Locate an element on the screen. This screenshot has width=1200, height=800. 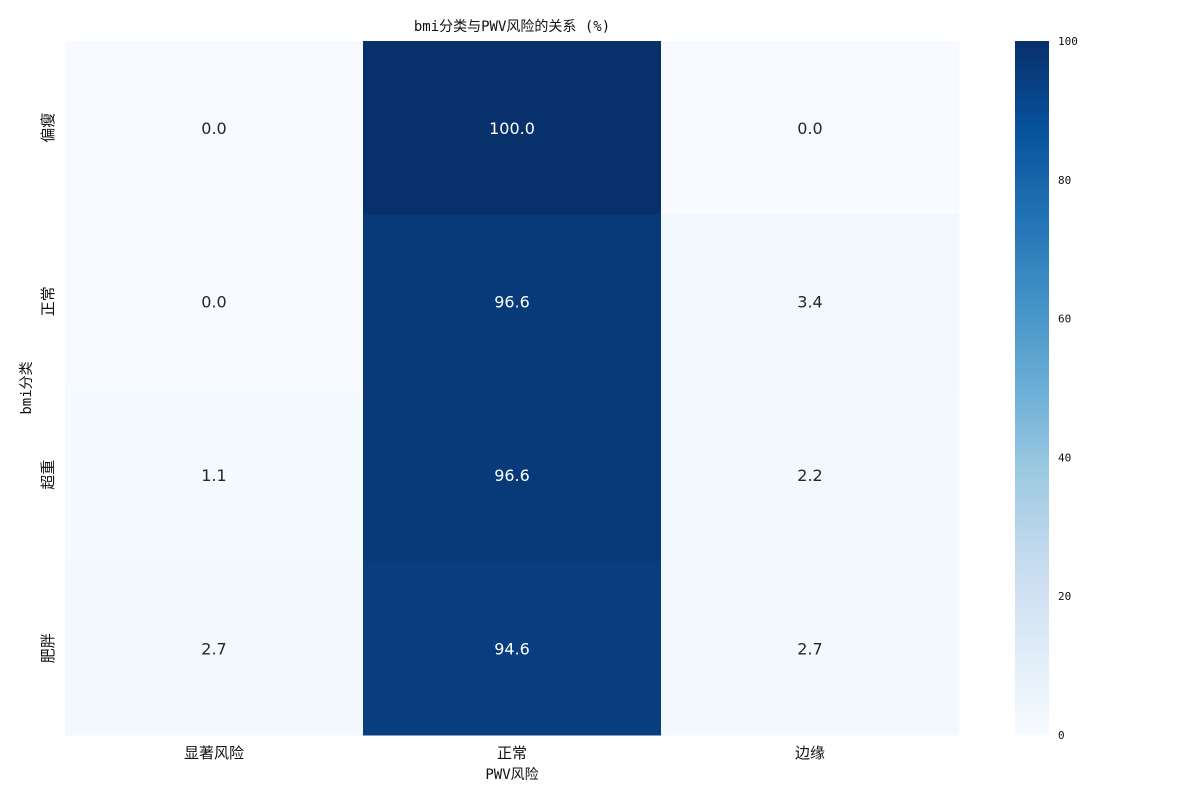
x-axis-label: PWV风险 is located at coordinates (511, 775).